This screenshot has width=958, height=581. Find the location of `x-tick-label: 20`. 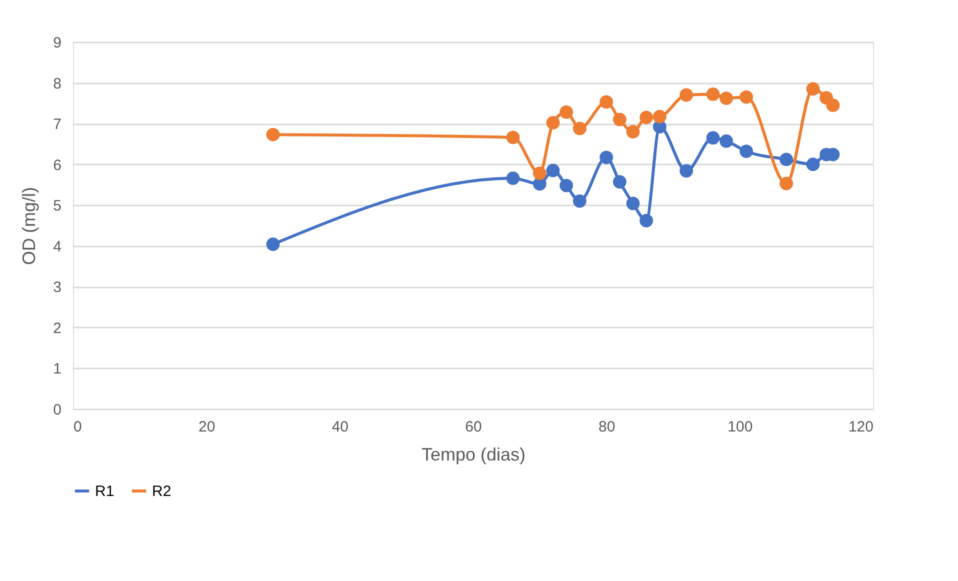

x-tick-label: 20 is located at coordinates (207, 427).